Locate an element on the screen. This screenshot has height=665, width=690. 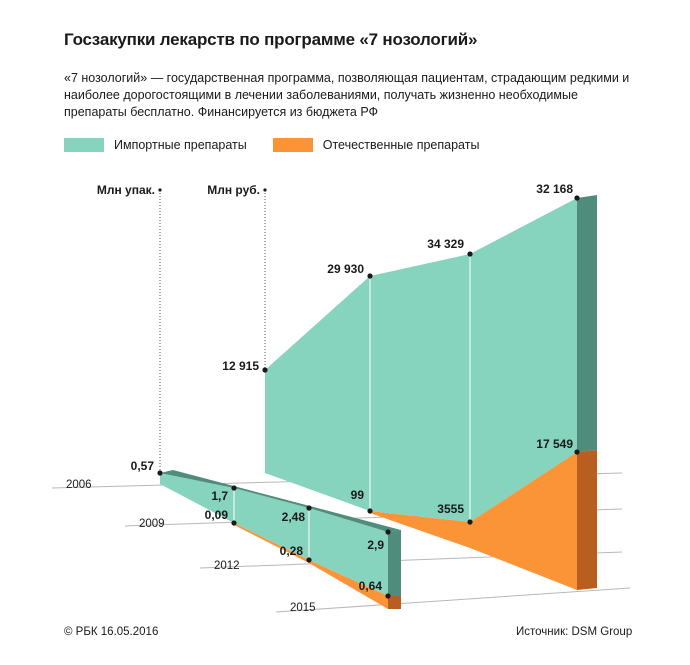
edge-top-packages is located at coordinates (280, 501).